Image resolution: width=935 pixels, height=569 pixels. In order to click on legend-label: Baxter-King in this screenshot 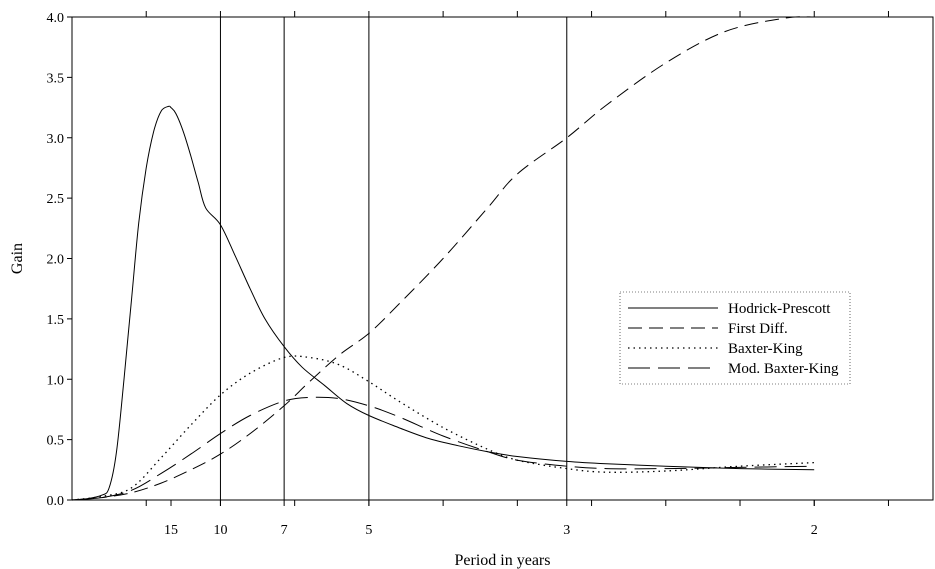, I will do `click(765, 349)`.